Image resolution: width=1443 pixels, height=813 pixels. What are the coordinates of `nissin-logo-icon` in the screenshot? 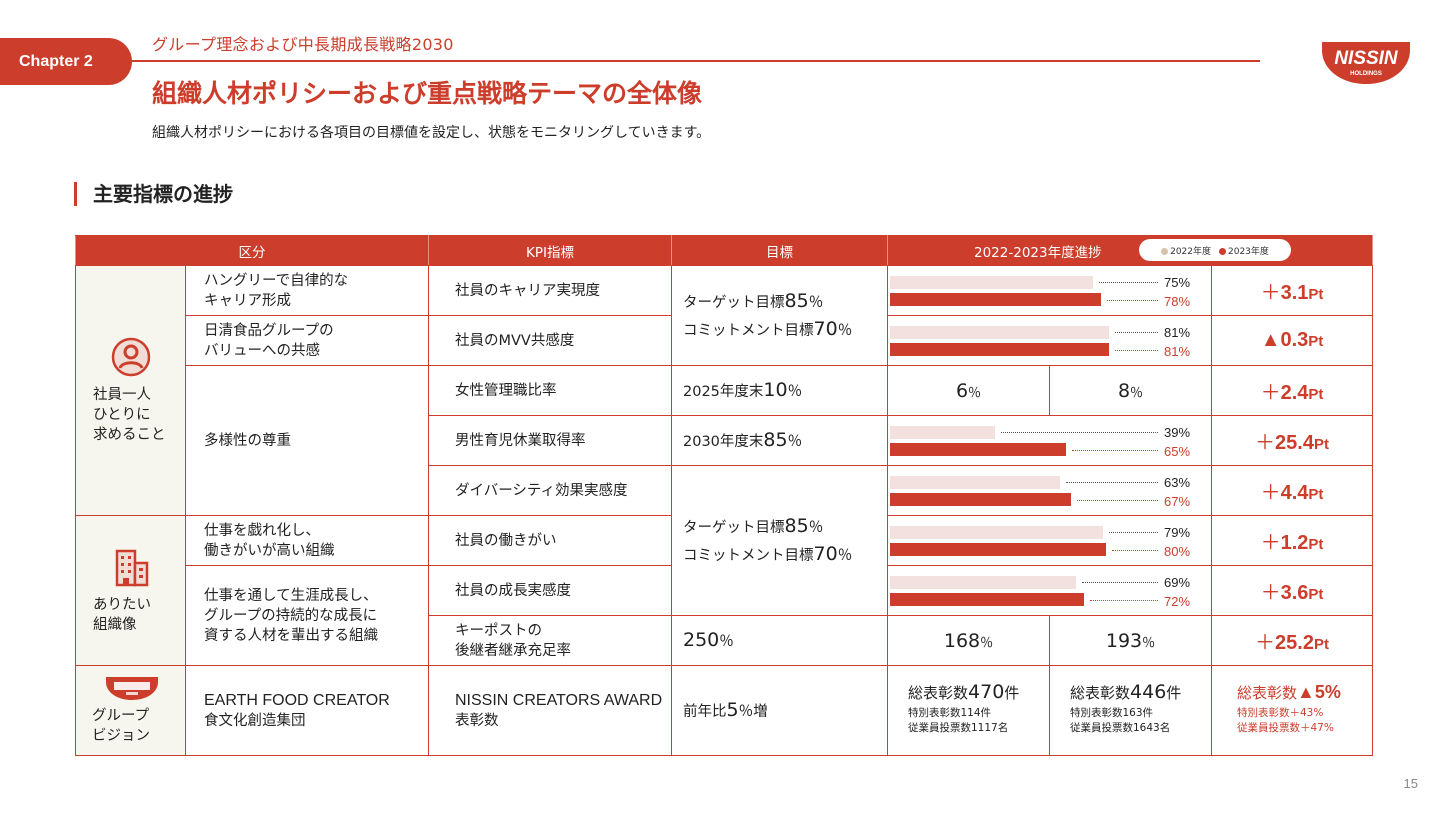 It's located at (132, 688).